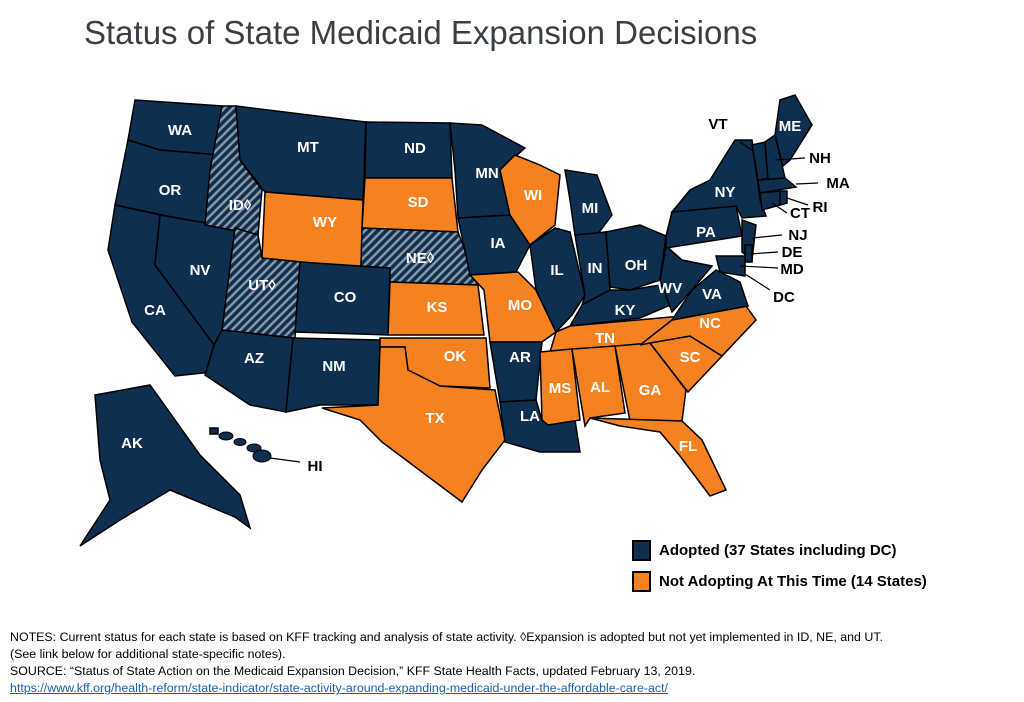 This screenshot has height=702, width=1024. Describe the element at coordinates (807, 183) in the screenshot. I see `callout-line-ma` at that location.